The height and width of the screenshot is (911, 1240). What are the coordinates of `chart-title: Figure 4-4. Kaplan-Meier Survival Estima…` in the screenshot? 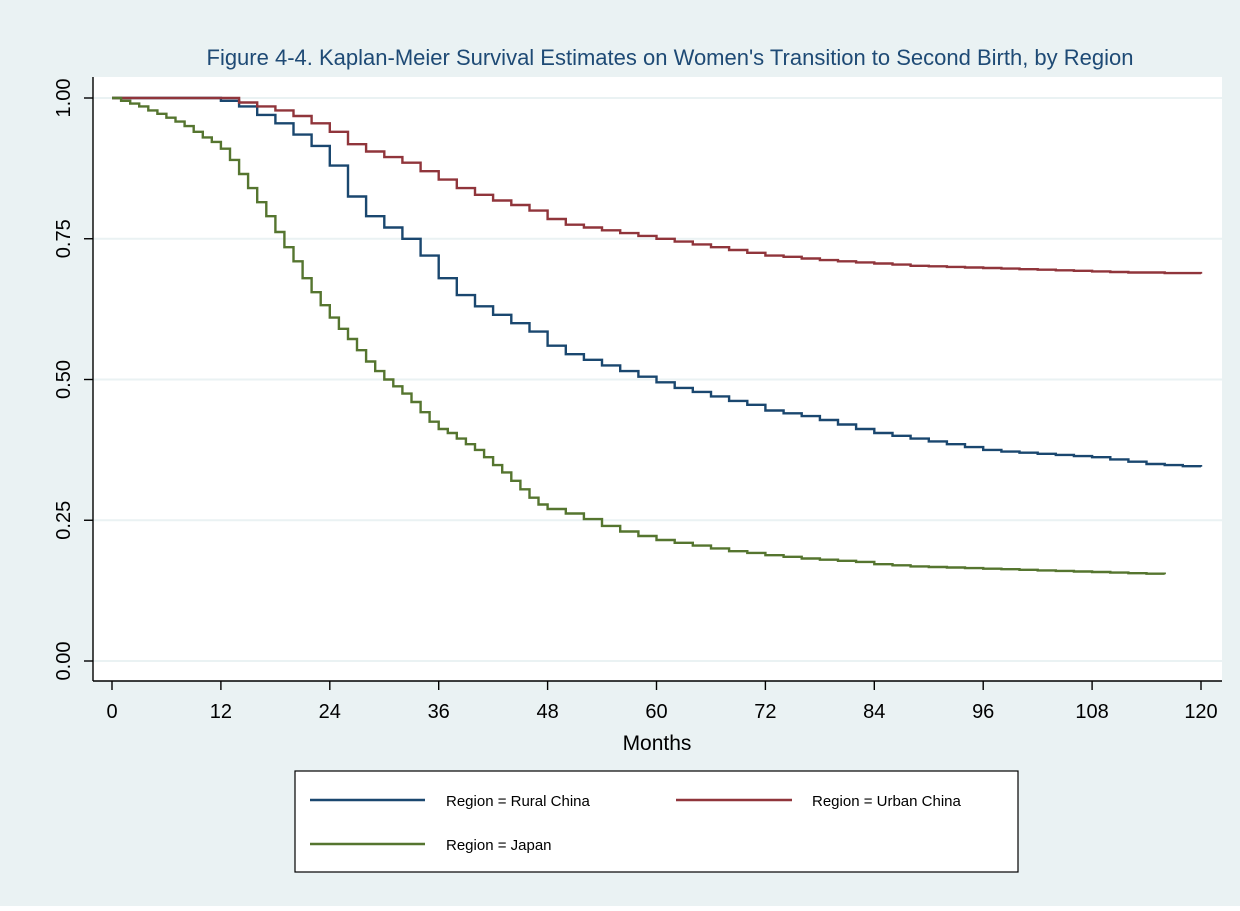 It's located at (670, 57).